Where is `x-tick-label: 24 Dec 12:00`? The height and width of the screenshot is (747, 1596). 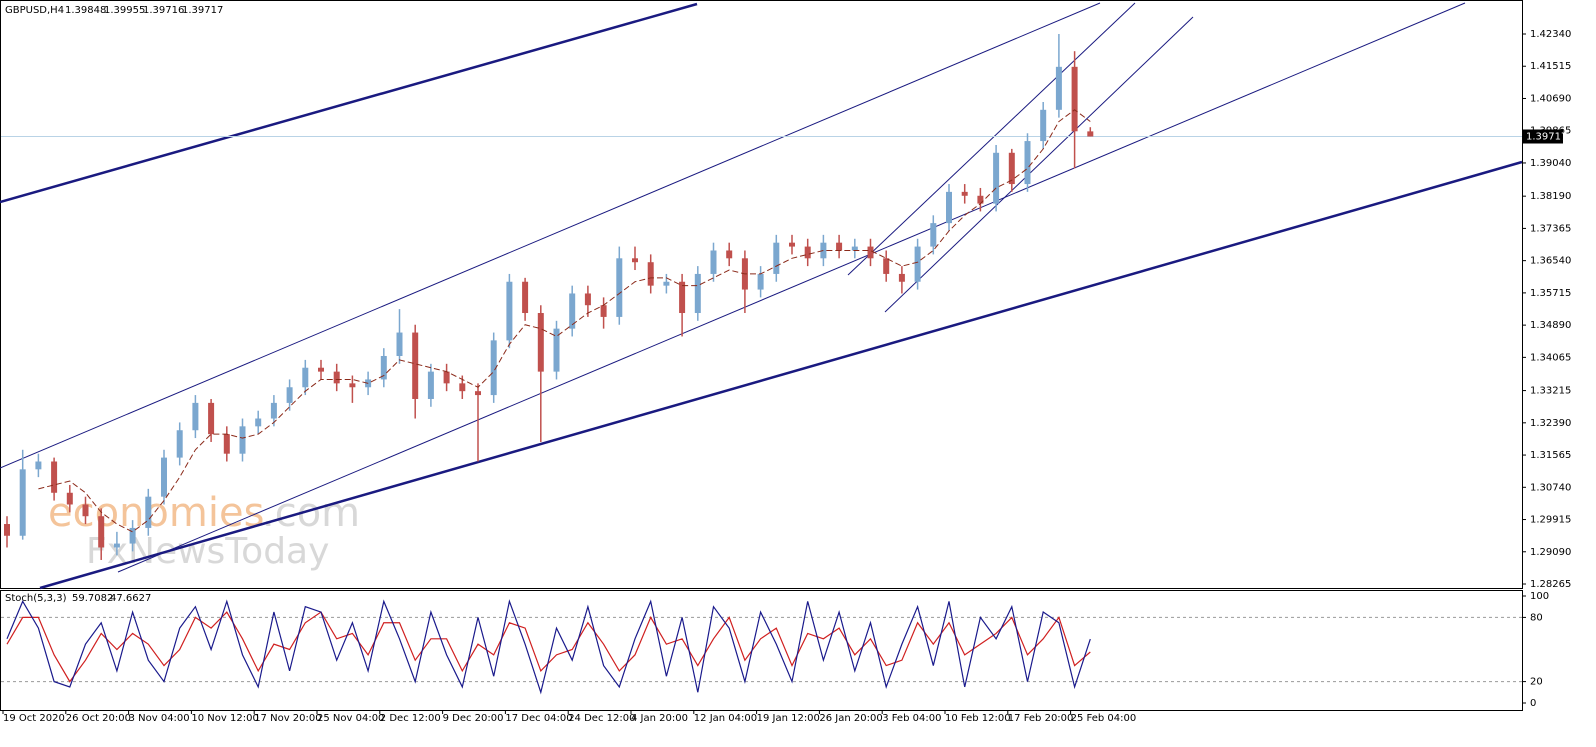 x-tick-label: 24 Dec 12:00 is located at coordinates (601, 718).